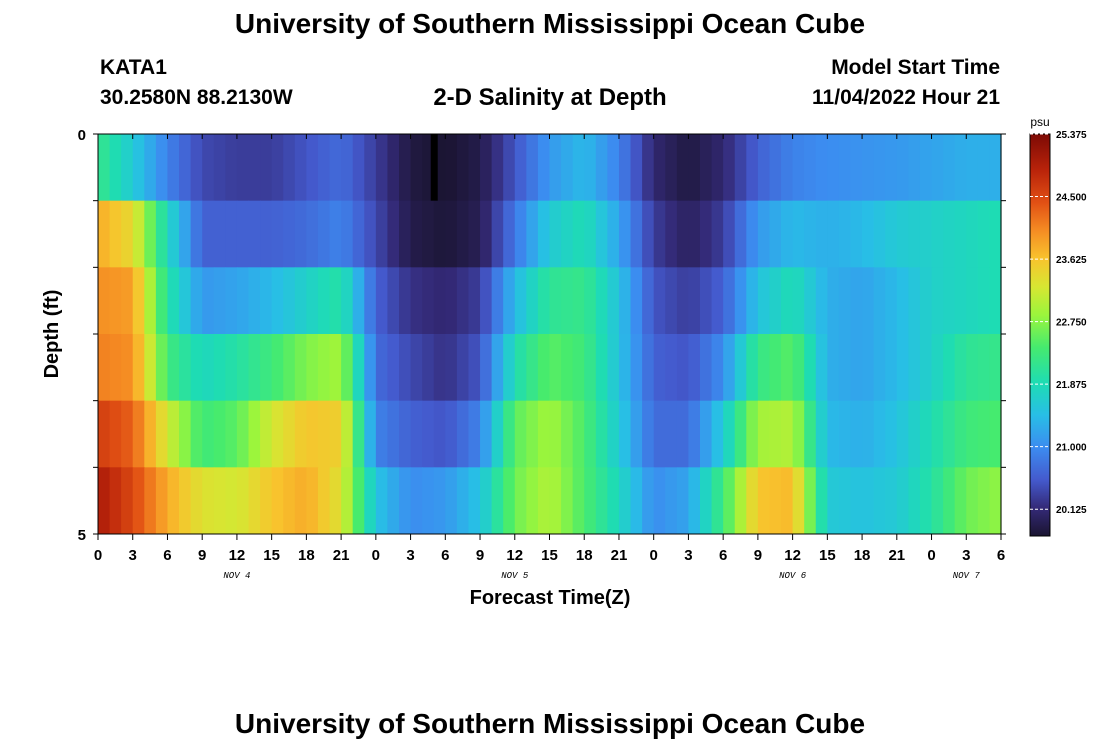  What do you see at coordinates (550, 598) in the screenshot?
I see `x-axis-label: Forecast Time(Z)` at bounding box center [550, 598].